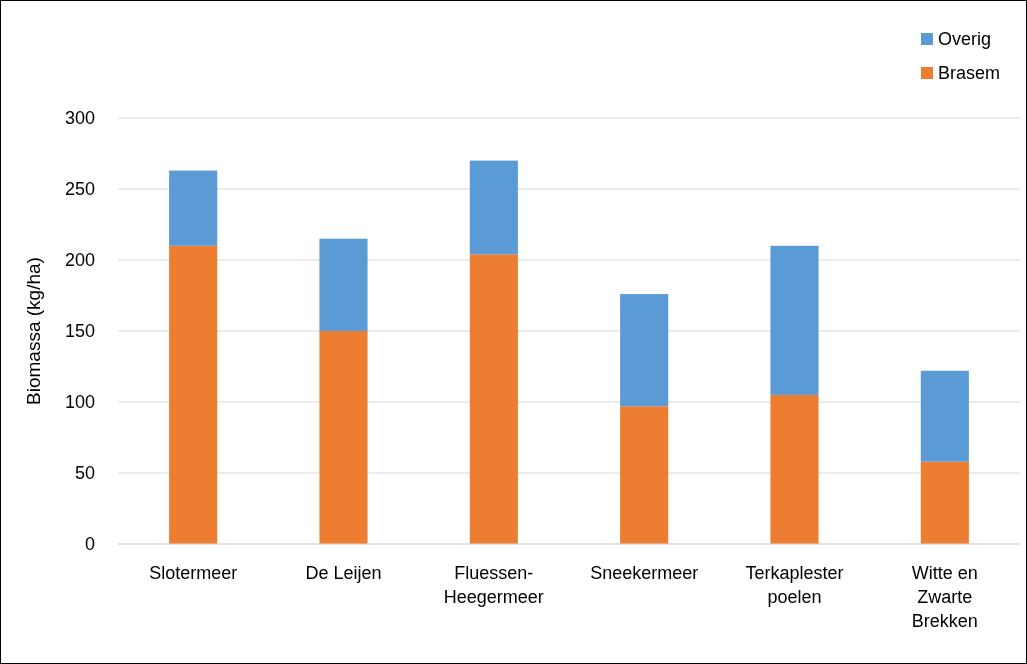 The height and width of the screenshot is (664, 1027). What do you see at coordinates (84, 473) in the screenshot?
I see `y-tick-label: 50` at bounding box center [84, 473].